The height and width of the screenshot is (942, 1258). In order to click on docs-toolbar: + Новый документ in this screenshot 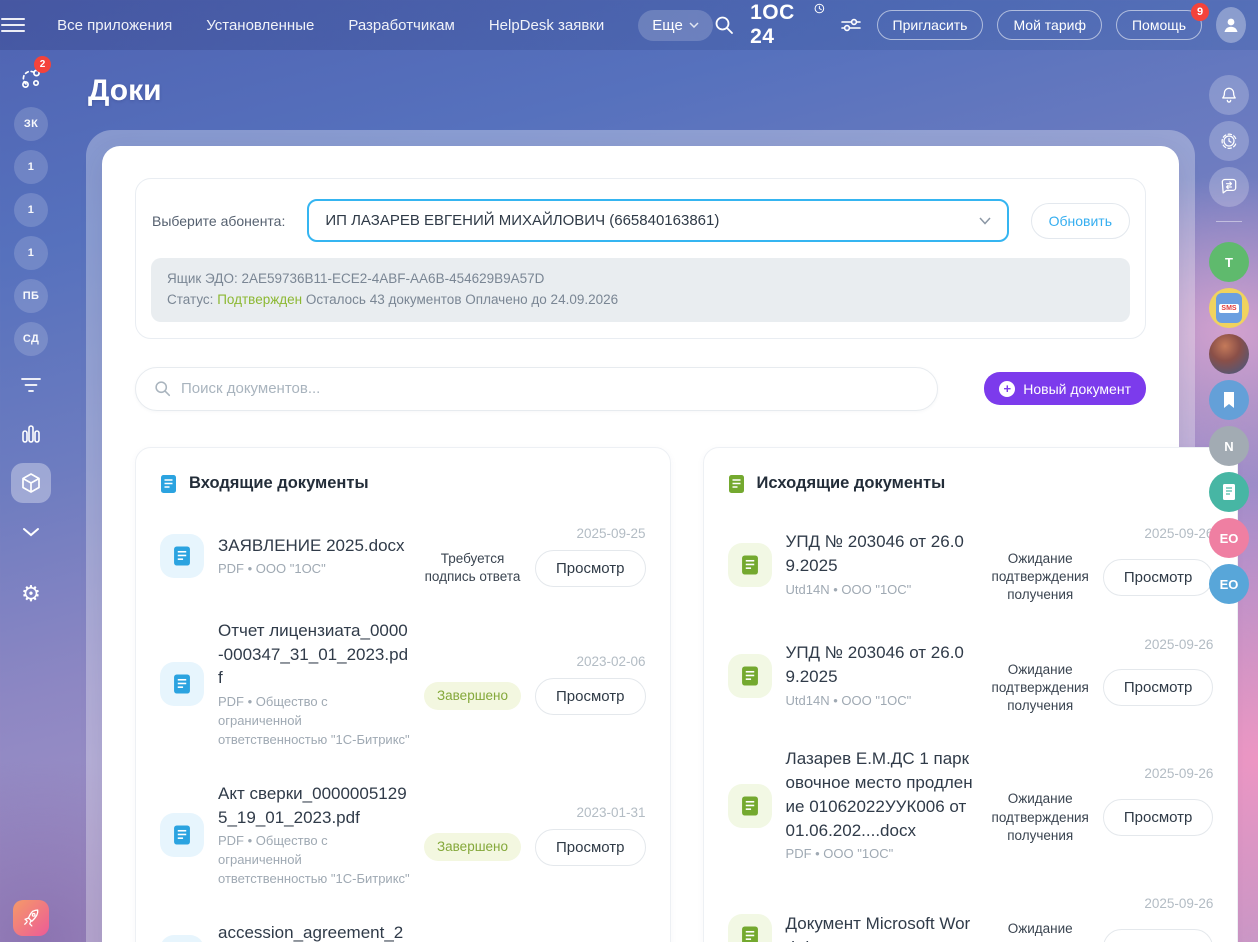, I will do `click(640, 388)`.